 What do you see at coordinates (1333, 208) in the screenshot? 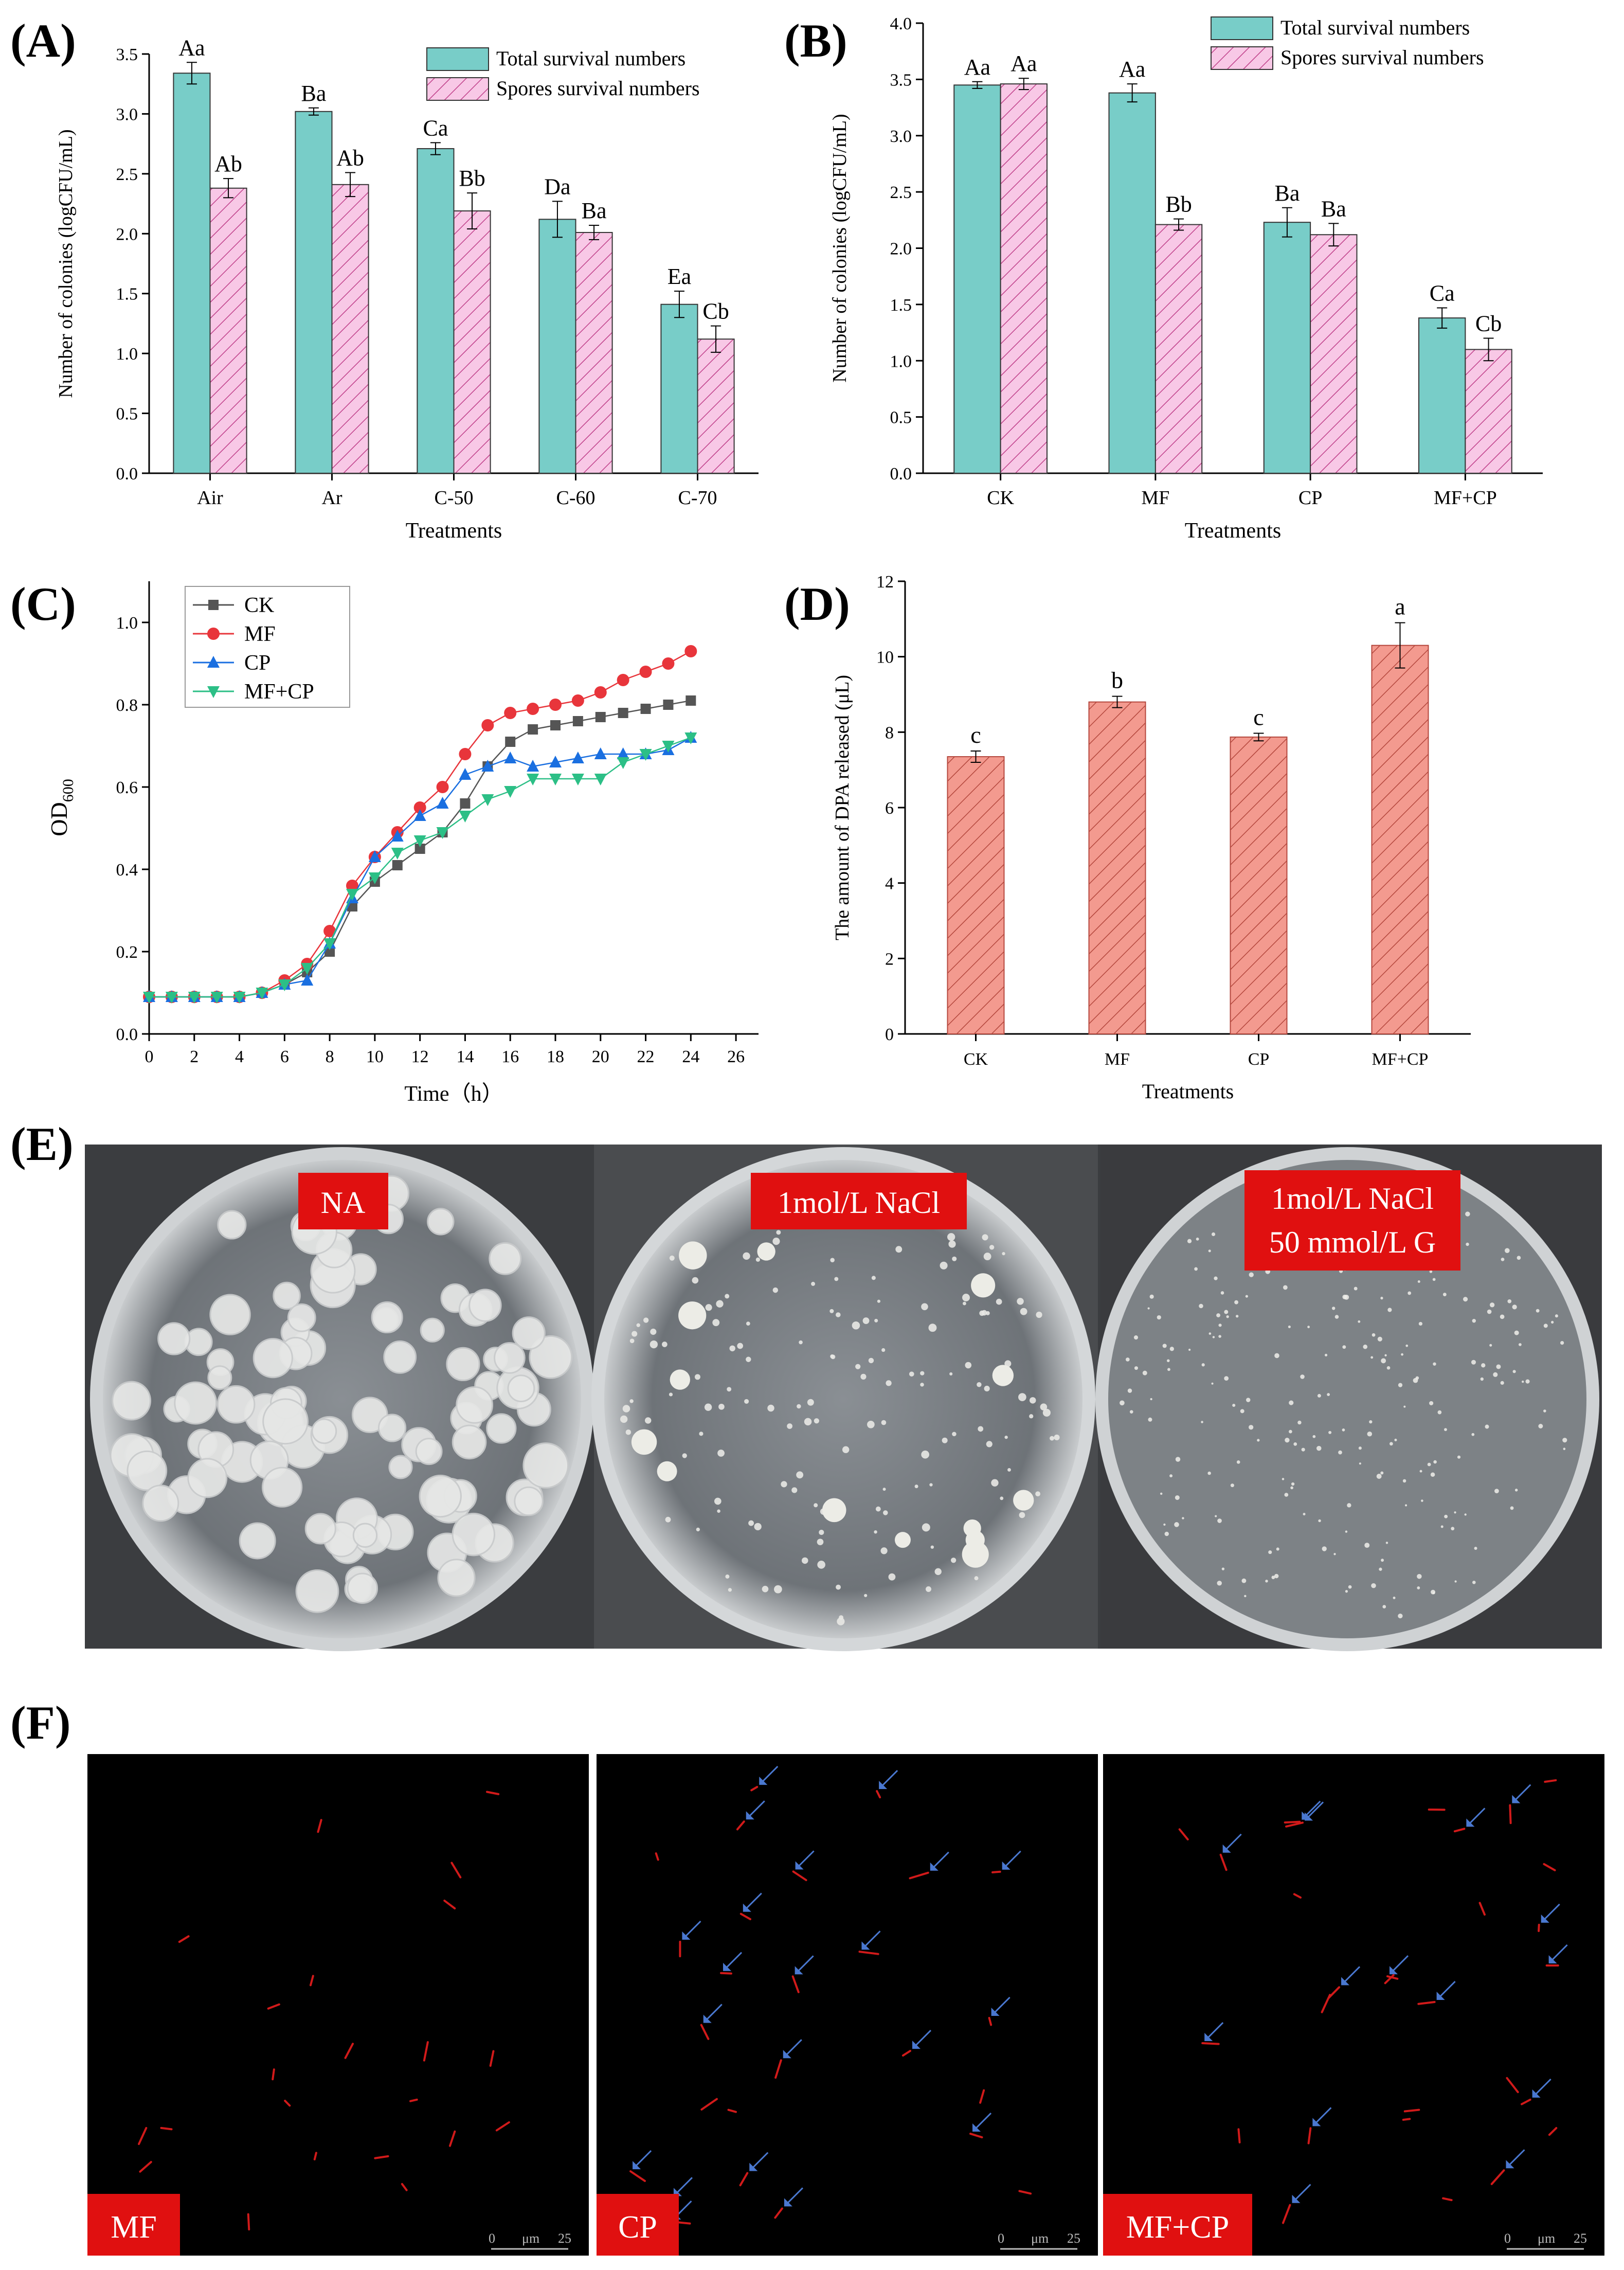
I see `chart-b-data-label: Ba` at bounding box center [1333, 208].